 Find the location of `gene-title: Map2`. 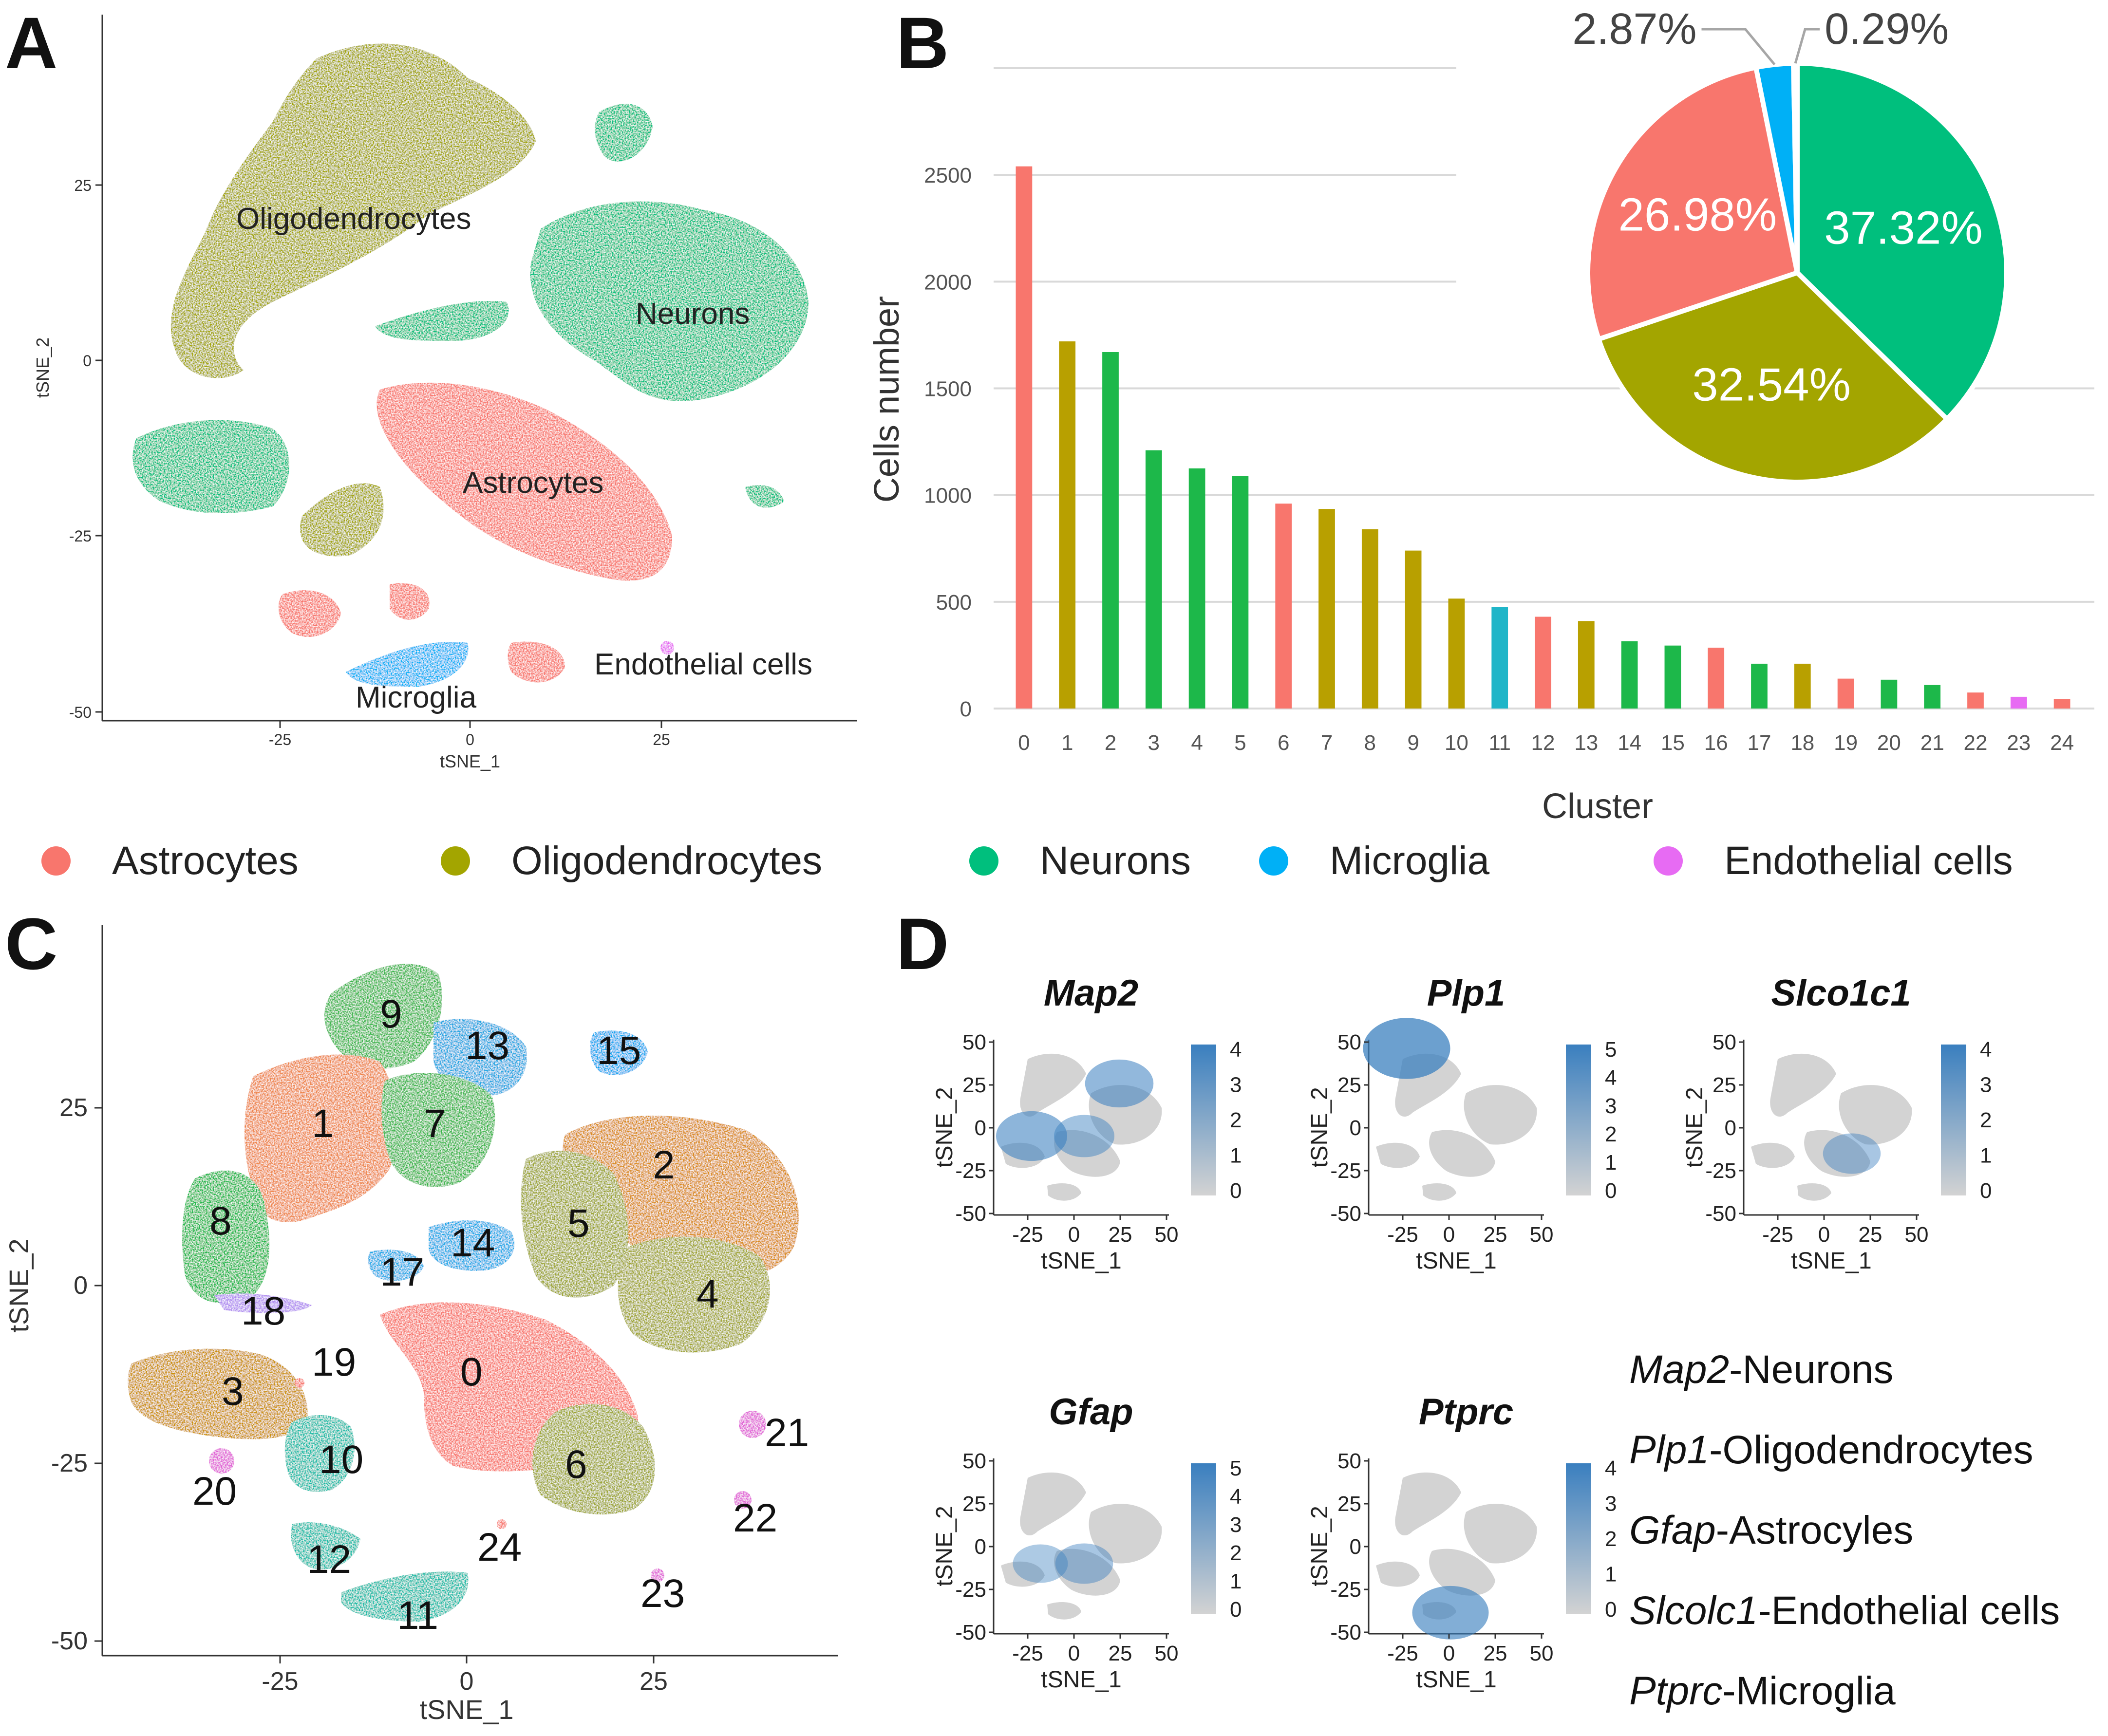

gene-title: Map2 is located at coordinates (1091, 993).